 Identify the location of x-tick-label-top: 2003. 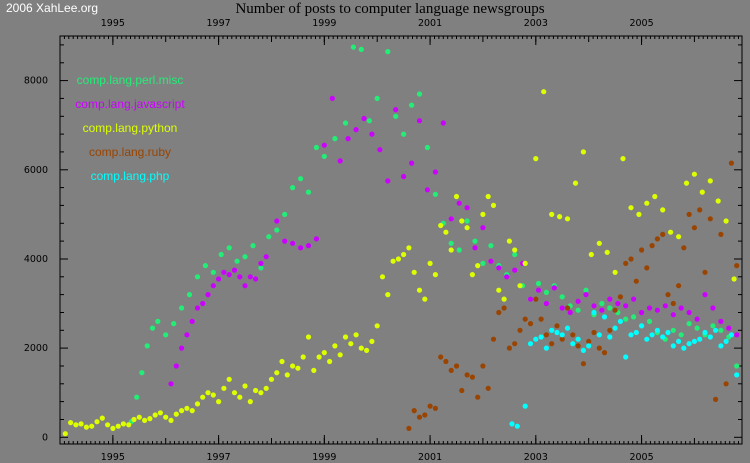
(536, 23).